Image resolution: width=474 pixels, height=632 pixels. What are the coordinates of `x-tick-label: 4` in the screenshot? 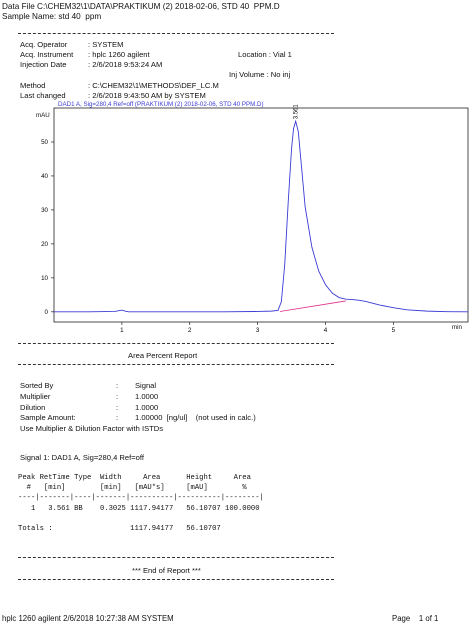 It's located at (326, 330).